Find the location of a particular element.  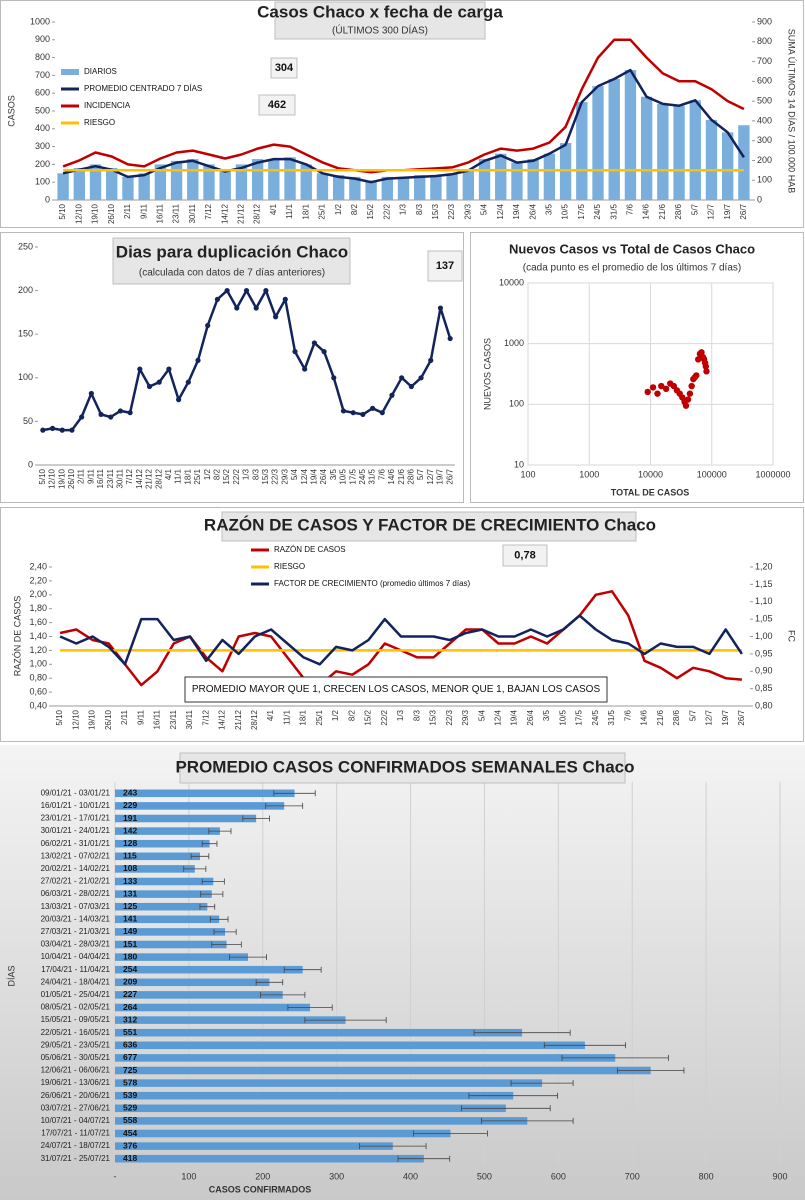

y-axis-label: DÍAS is located at coordinates (11, 975).